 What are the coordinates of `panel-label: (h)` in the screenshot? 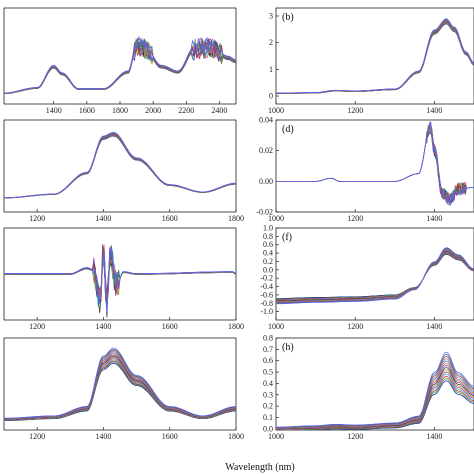 It's located at (288, 347).